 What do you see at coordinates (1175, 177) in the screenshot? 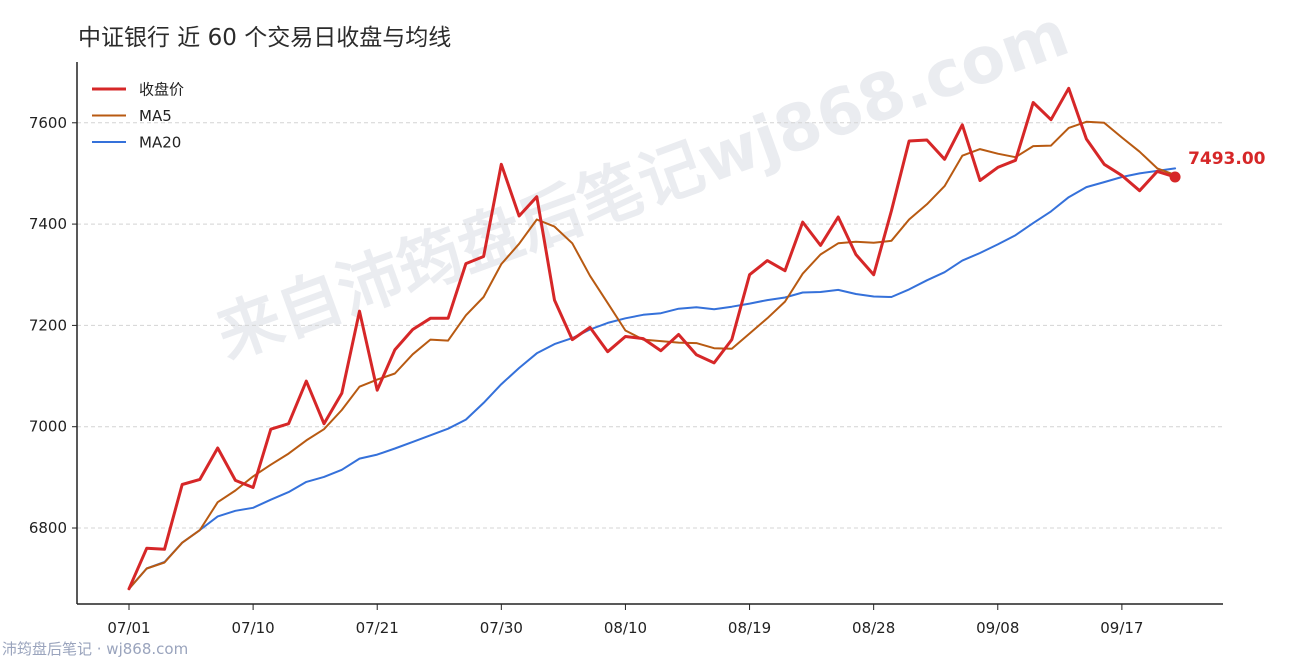
I see `last-close-marker` at bounding box center [1175, 177].